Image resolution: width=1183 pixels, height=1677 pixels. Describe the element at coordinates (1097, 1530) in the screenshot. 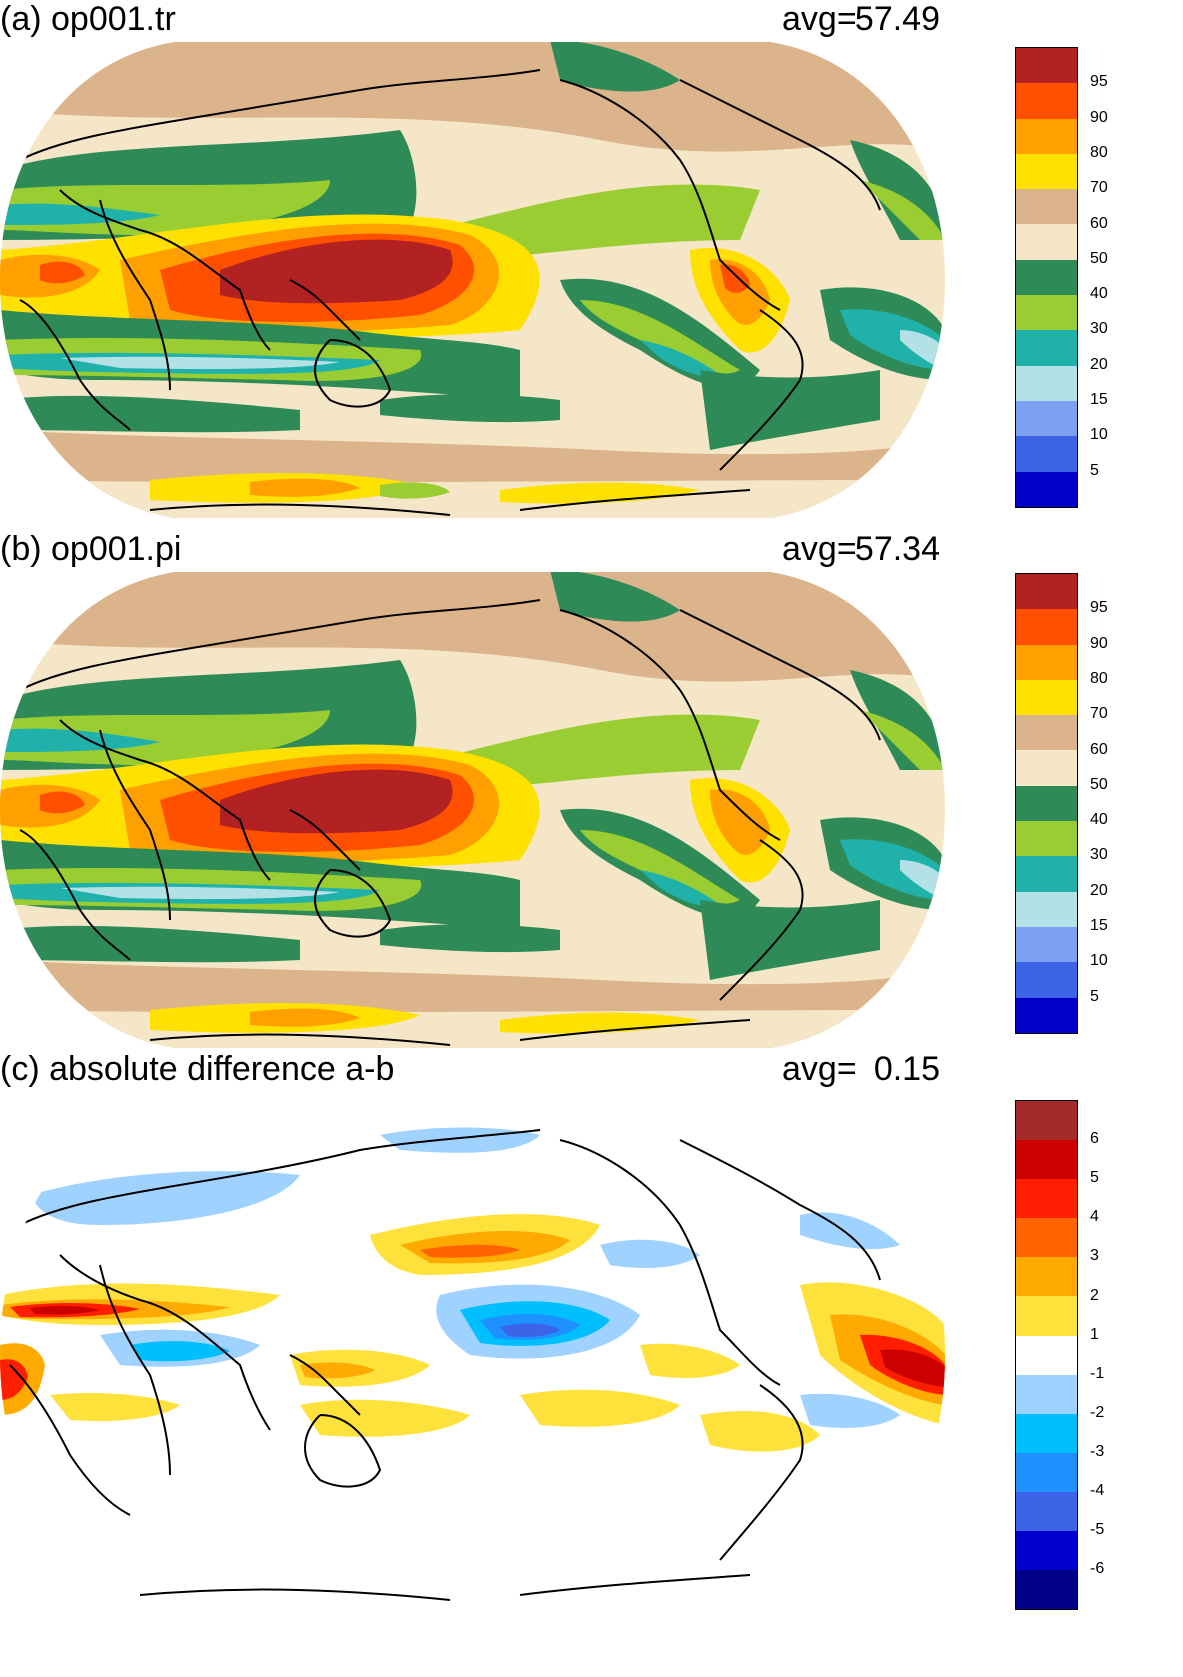

I see `colorbar-tick-label: -5` at that location.